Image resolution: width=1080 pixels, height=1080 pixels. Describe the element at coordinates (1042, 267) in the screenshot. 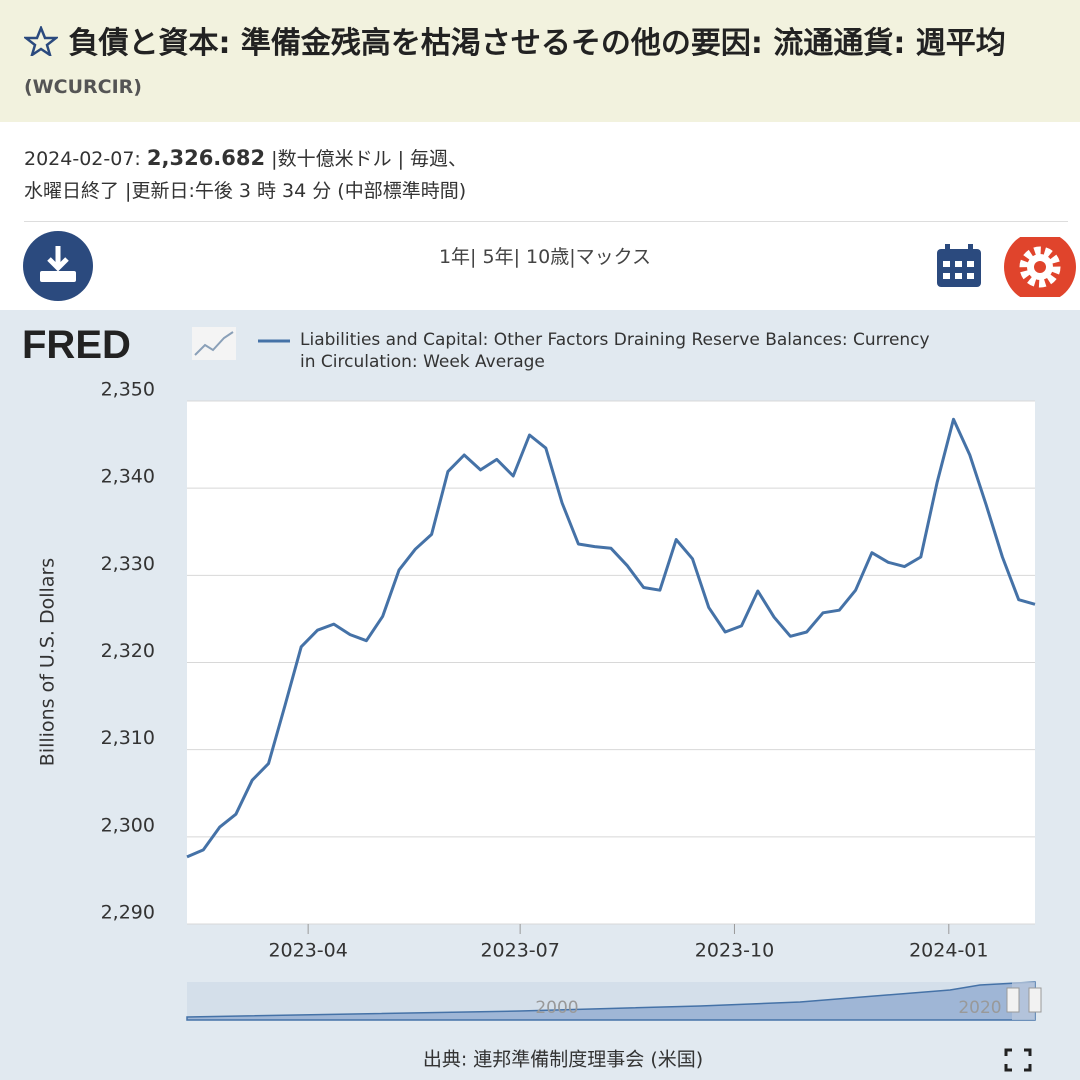

I see `settings-button` at that location.